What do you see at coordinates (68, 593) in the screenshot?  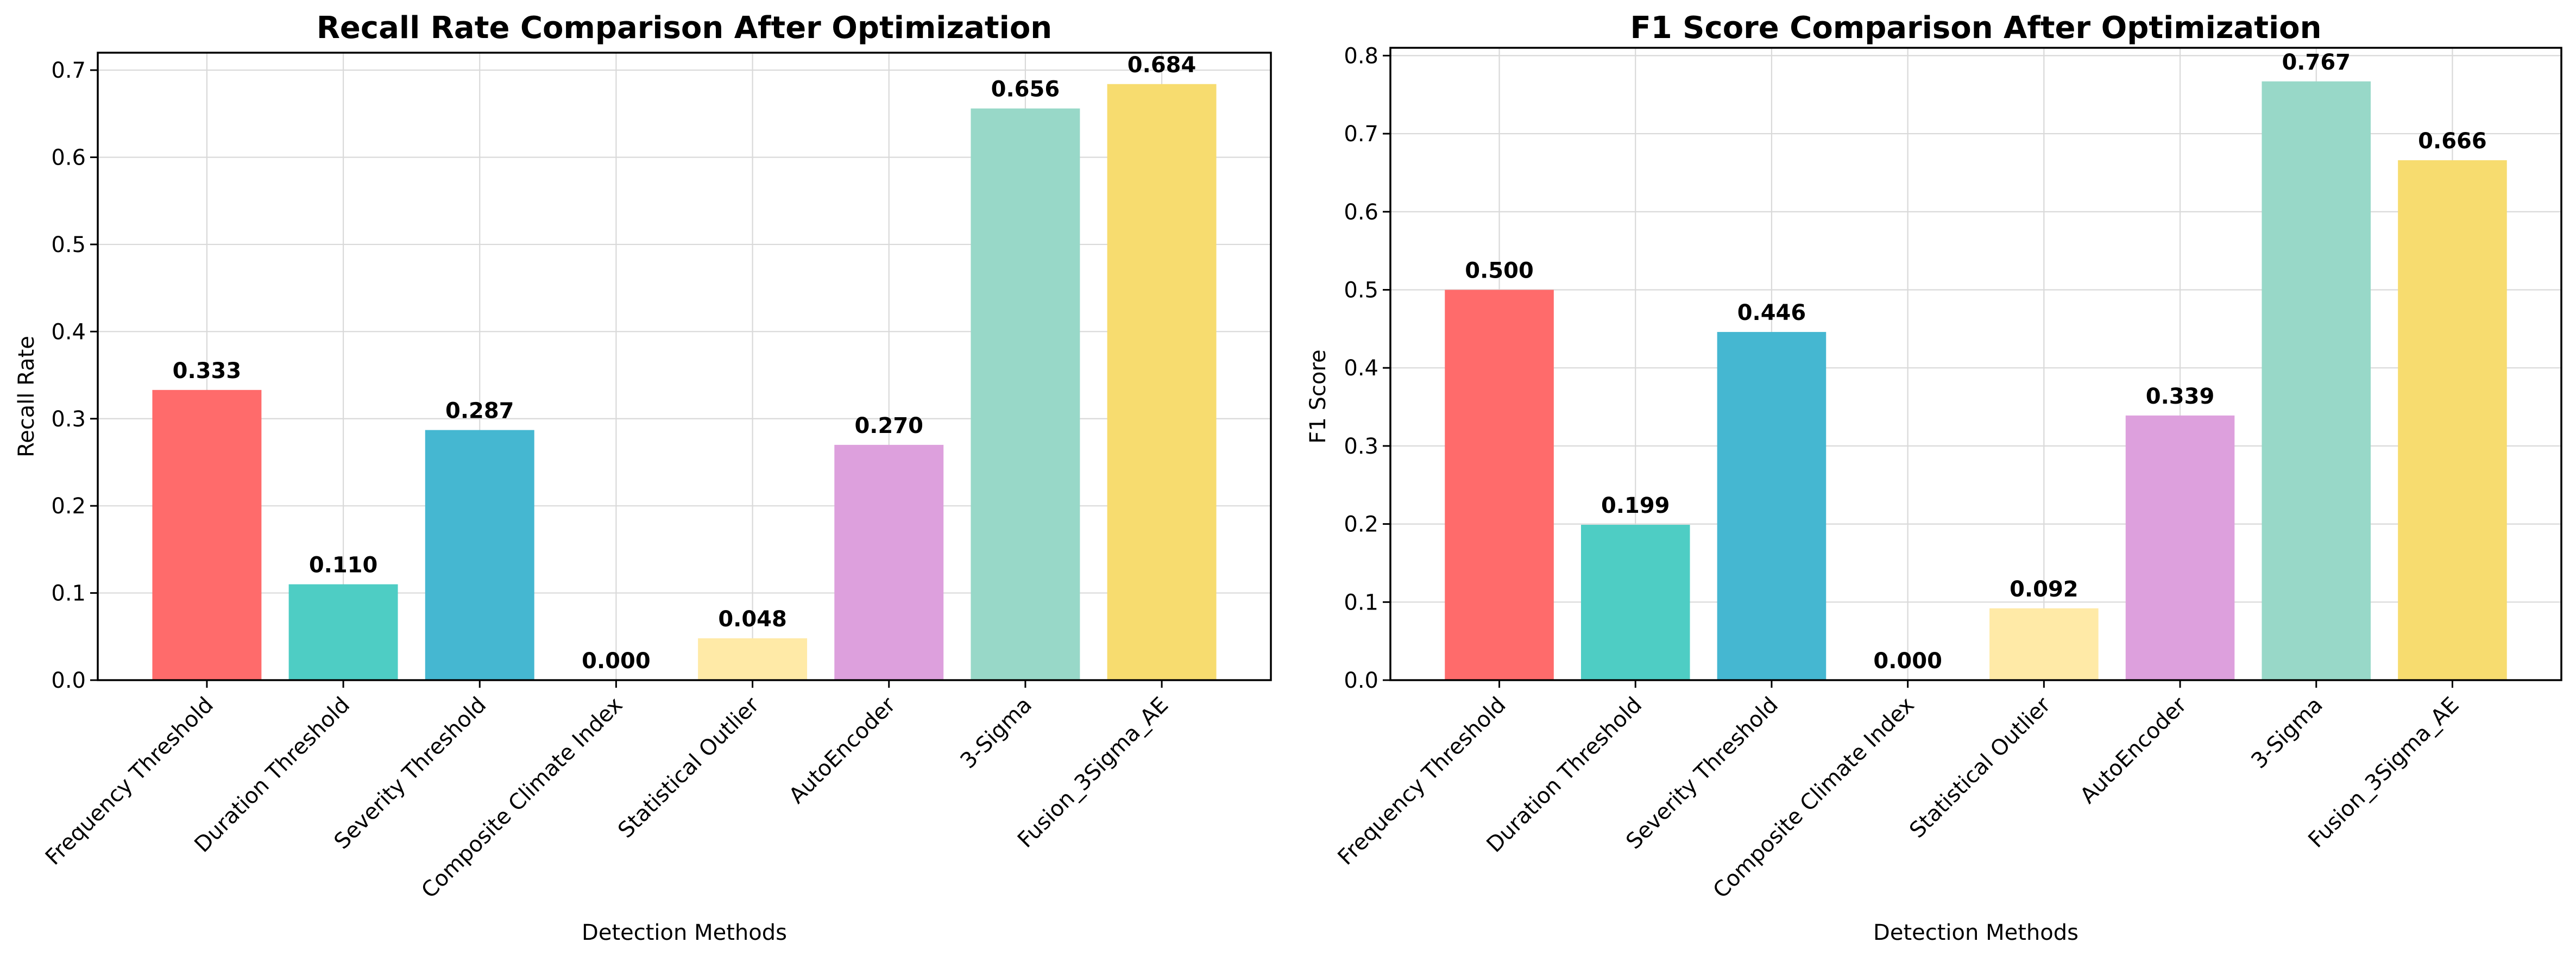 I see `recall-y-tick-label: 0.1` at bounding box center [68, 593].